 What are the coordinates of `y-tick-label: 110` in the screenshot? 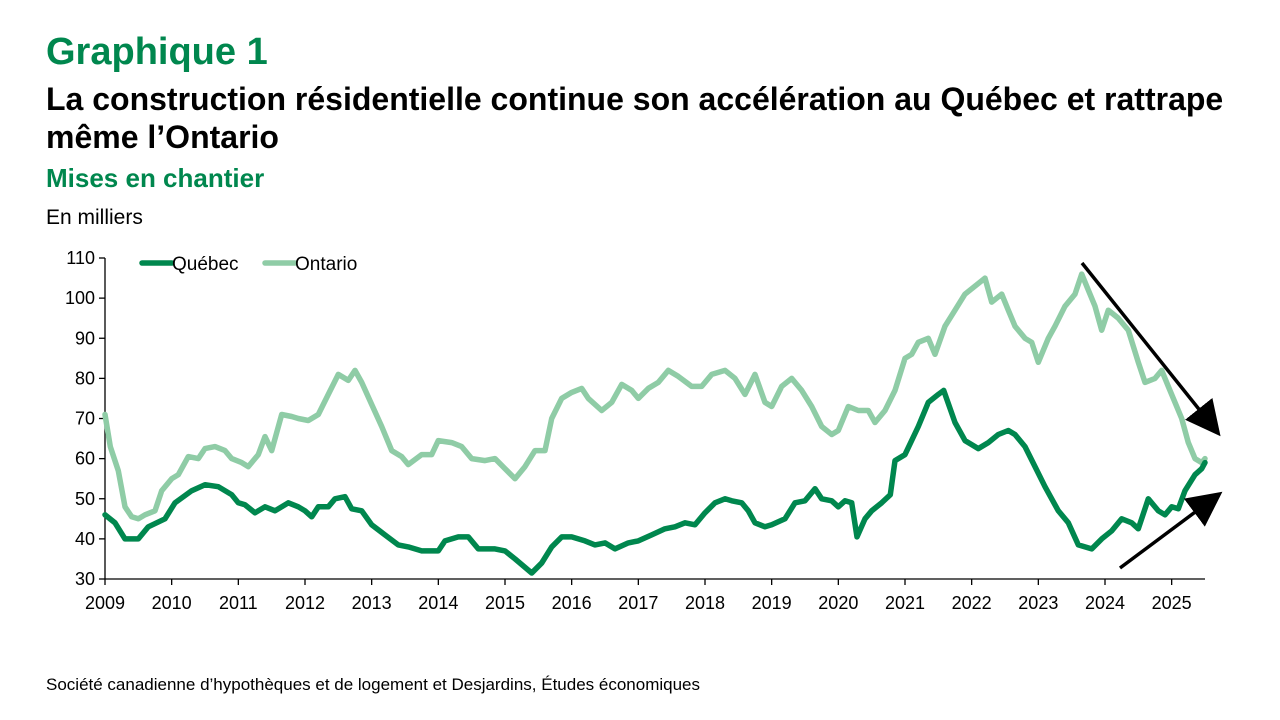 It's located at (80, 258).